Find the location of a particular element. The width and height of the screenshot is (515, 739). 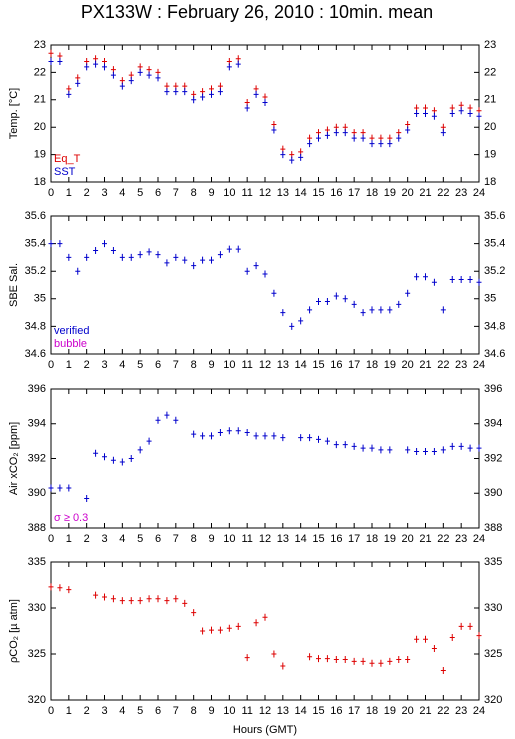

y-tick-label: 35.2 is located at coordinates (35, 271).